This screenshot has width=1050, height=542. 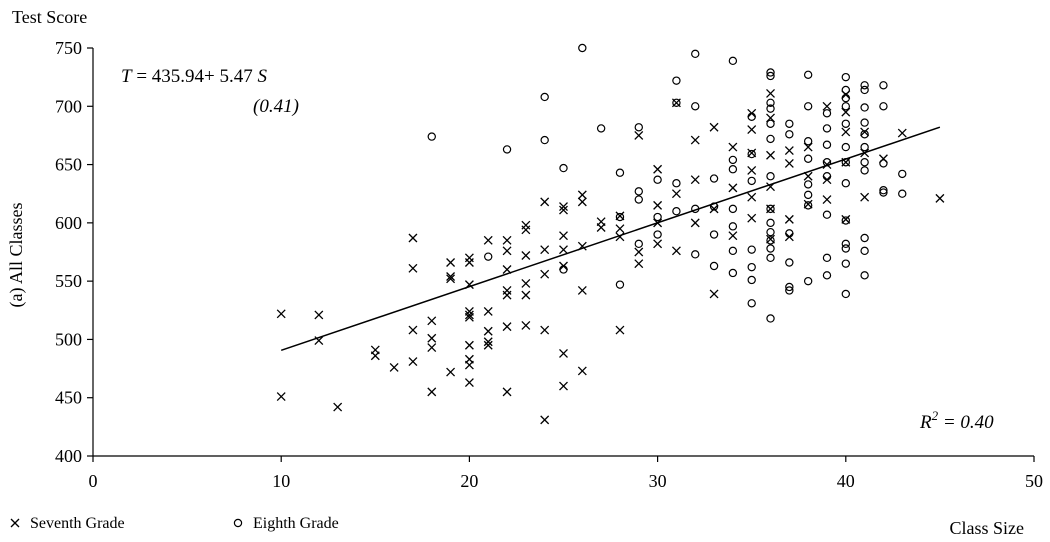 I want to click on legend-marker-x-icon, so click(x=15, y=523).